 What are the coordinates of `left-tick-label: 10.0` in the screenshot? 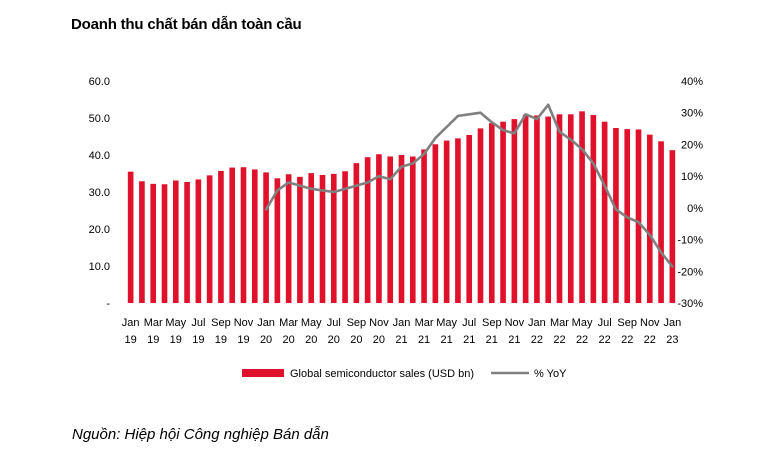 It's located at (99, 267).